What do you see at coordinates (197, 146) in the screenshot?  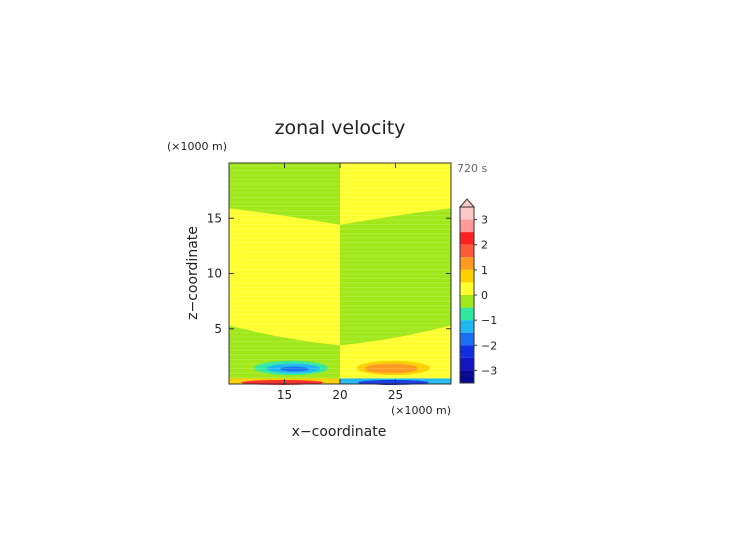 I see `y-unit-label: (×1000 m)` at bounding box center [197, 146].